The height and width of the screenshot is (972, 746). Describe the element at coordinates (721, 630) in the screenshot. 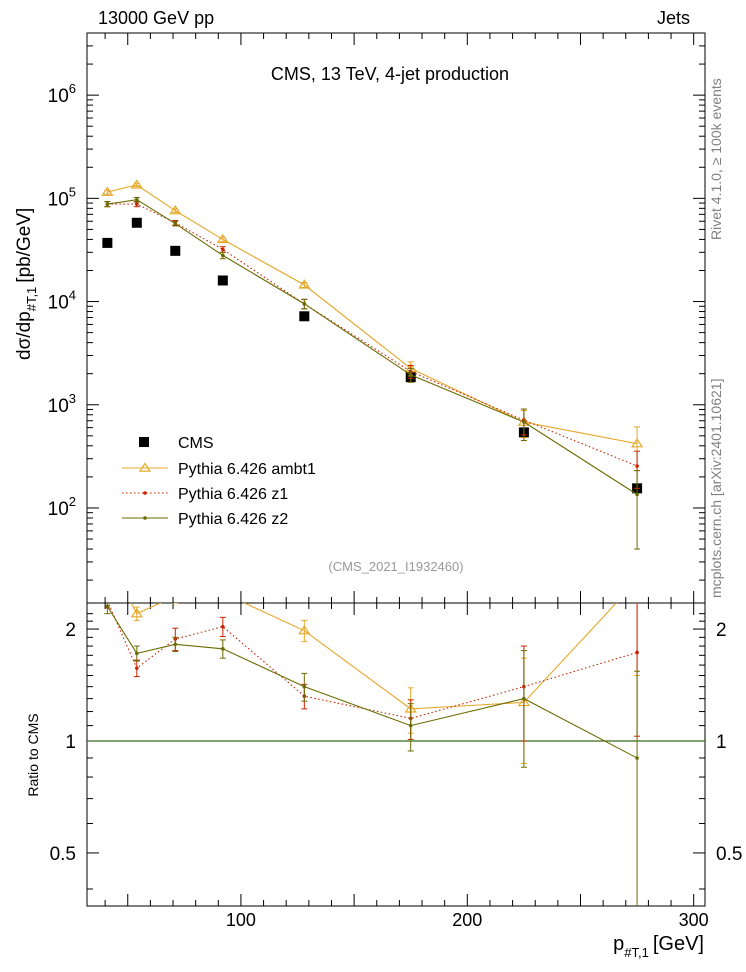

I see `ratio-y-tick-label-right: 2` at that location.